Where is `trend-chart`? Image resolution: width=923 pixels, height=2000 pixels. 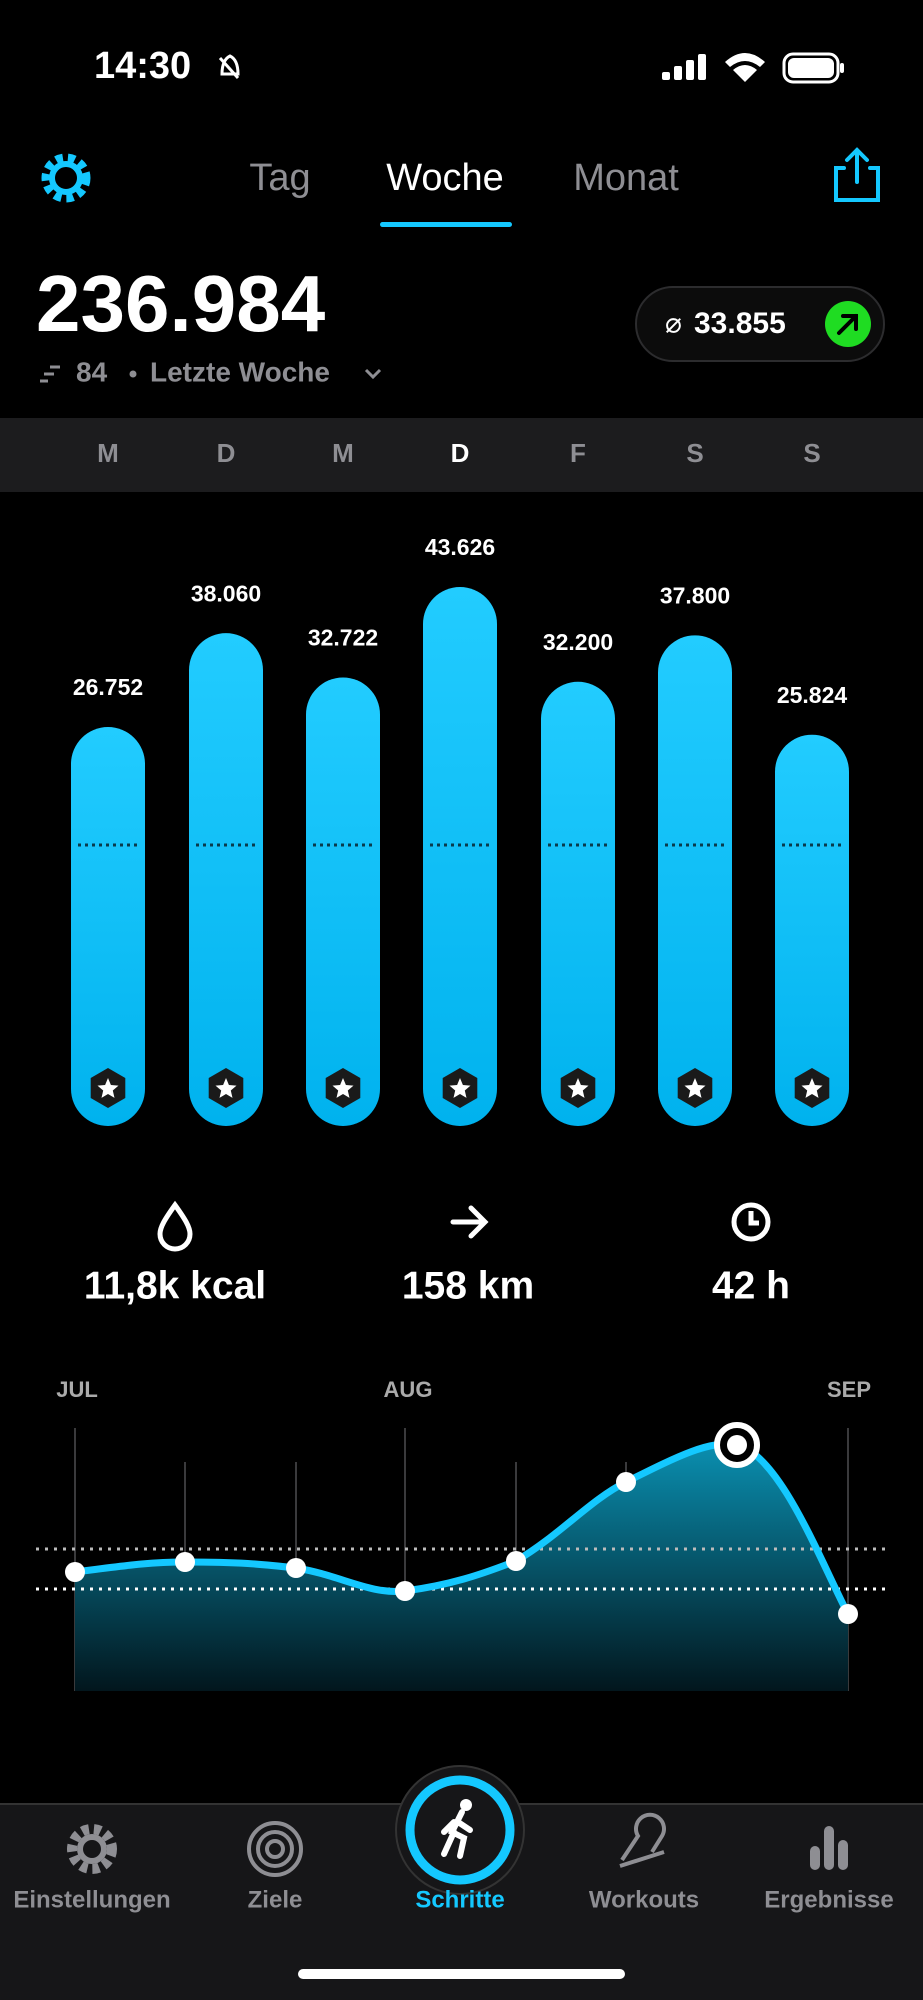 trend-chart is located at coordinates (462, 1556).